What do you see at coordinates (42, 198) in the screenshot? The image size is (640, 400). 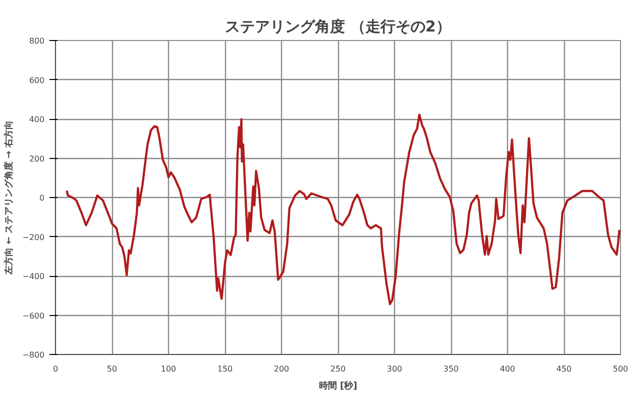 I see `y-tick-label: 0` at bounding box center [42, 198].